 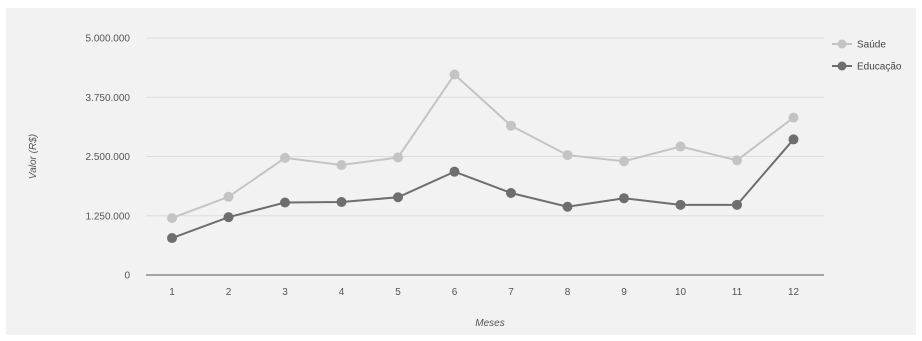 What do you see at coordinates (108, 216) in the screenshot?
I see `y-tick-label: 1.250.000` at bounding box center [108, 216].